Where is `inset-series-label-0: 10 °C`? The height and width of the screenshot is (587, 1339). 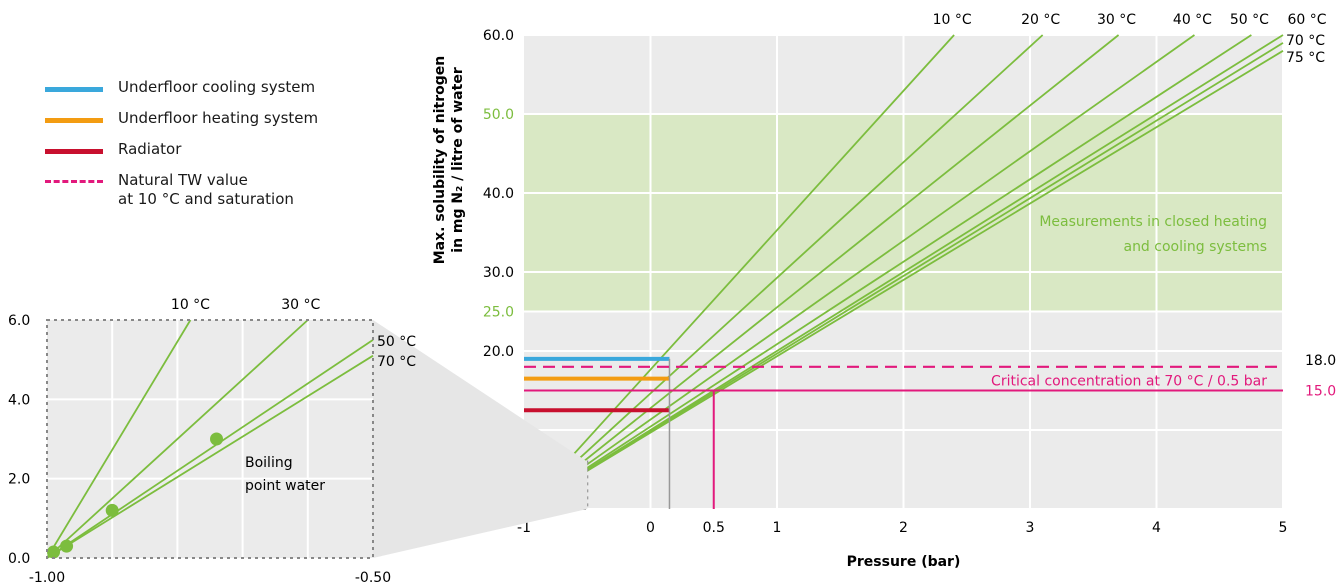 inset-series-label-0: 10 °C is located at coordinates (190, 305).